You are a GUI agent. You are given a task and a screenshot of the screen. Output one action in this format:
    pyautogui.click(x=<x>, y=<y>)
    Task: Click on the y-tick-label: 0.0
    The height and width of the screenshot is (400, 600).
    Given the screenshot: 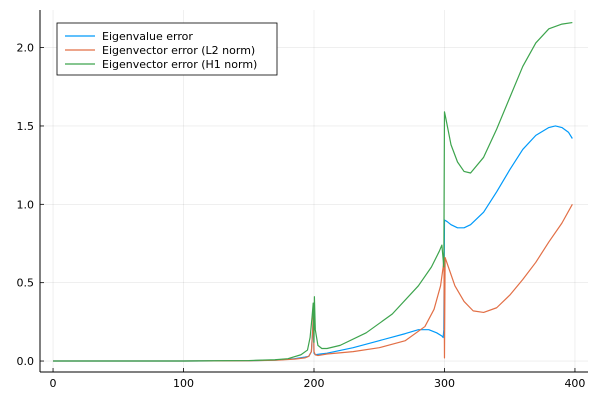 What is the action you would take?
    pyautogui.click(x=26, y=361)
    